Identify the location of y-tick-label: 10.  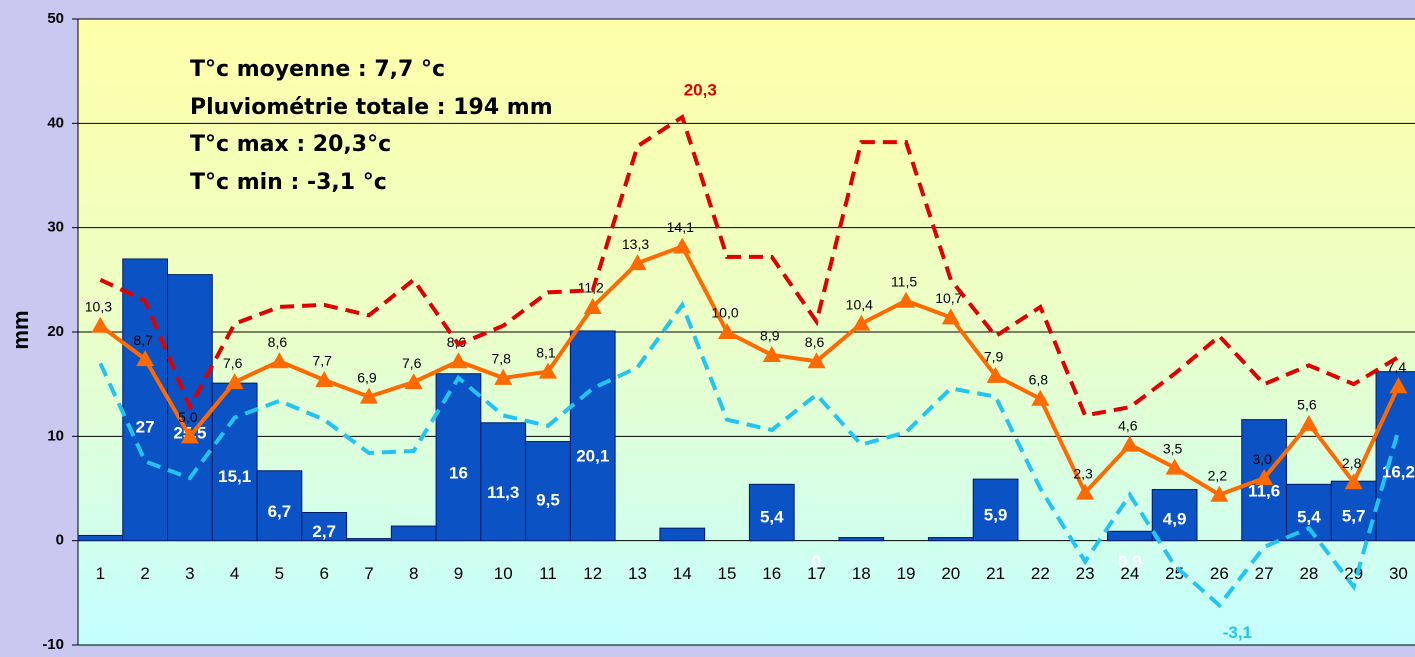
(55, 435).